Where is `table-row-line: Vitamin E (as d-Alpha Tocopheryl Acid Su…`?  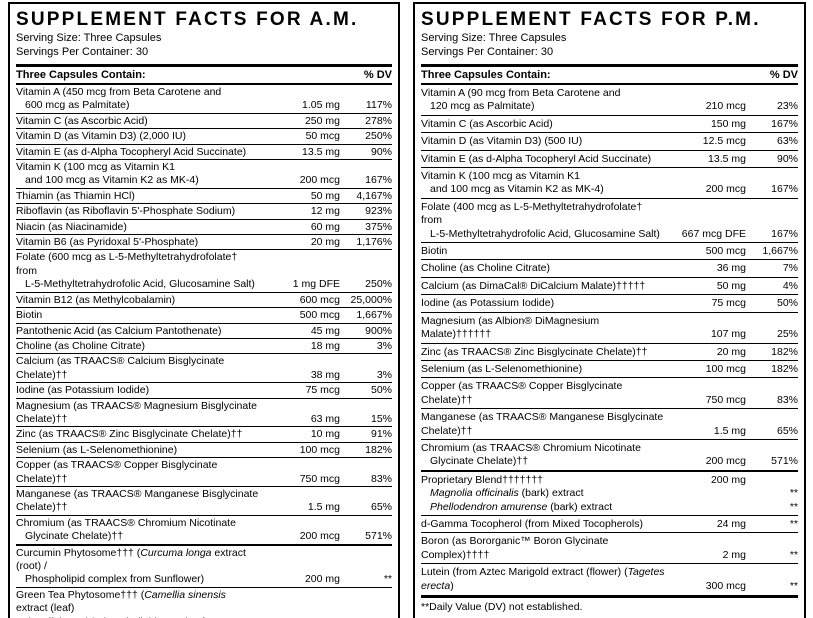
table-row-line: Vitamin E (as d-Alpha Tocopheryl Acid Su… is located at coordinates (204, 152).